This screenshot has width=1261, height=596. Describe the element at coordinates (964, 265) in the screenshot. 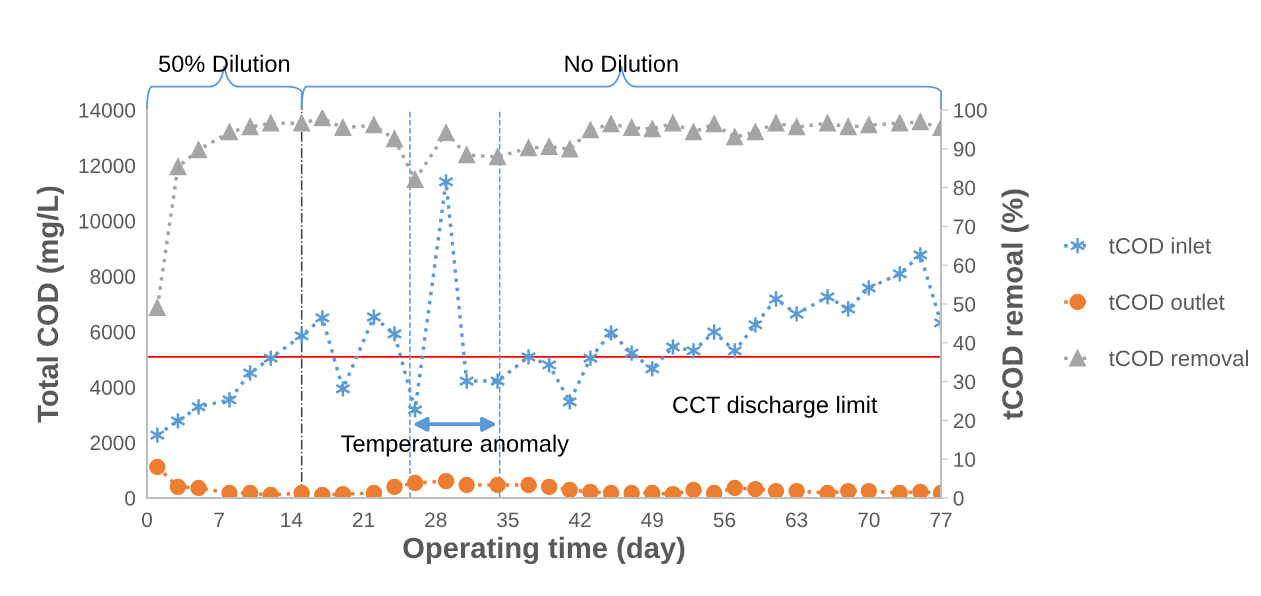

I see `y2-tick-label: 60` at that location.